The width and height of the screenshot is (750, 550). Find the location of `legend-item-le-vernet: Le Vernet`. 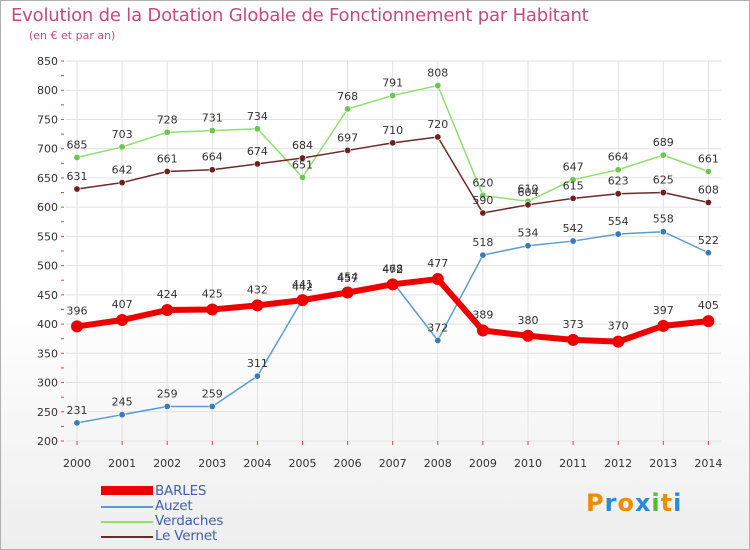

legend-item-le-vernet: Le Vernet is located at coordinates (201, 536).